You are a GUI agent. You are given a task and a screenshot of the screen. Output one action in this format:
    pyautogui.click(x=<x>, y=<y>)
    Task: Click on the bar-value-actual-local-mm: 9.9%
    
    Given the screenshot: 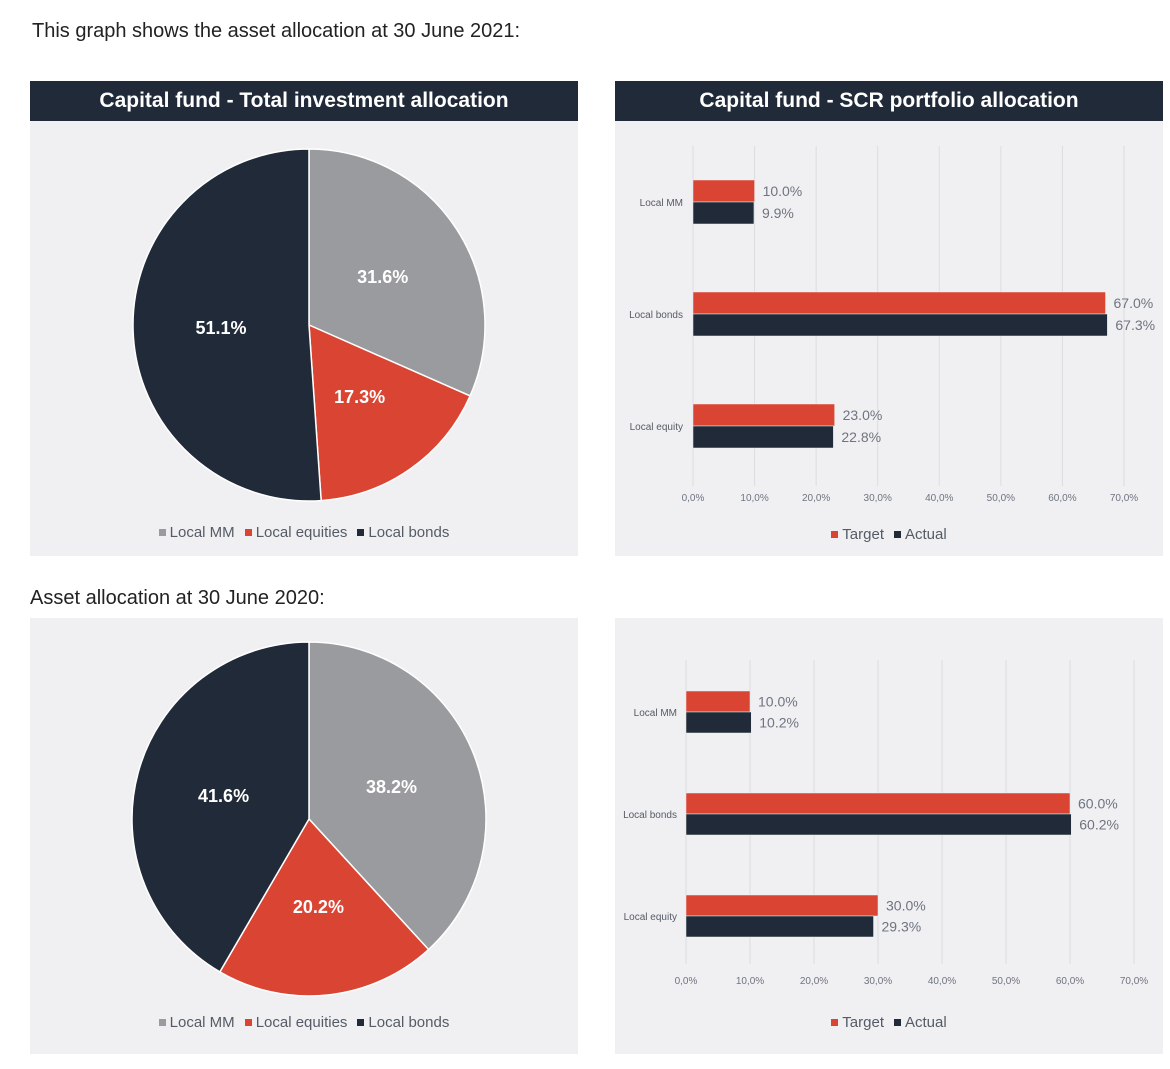 What is the action you would take?
    pyautogui.click(x=778, y=213)
    